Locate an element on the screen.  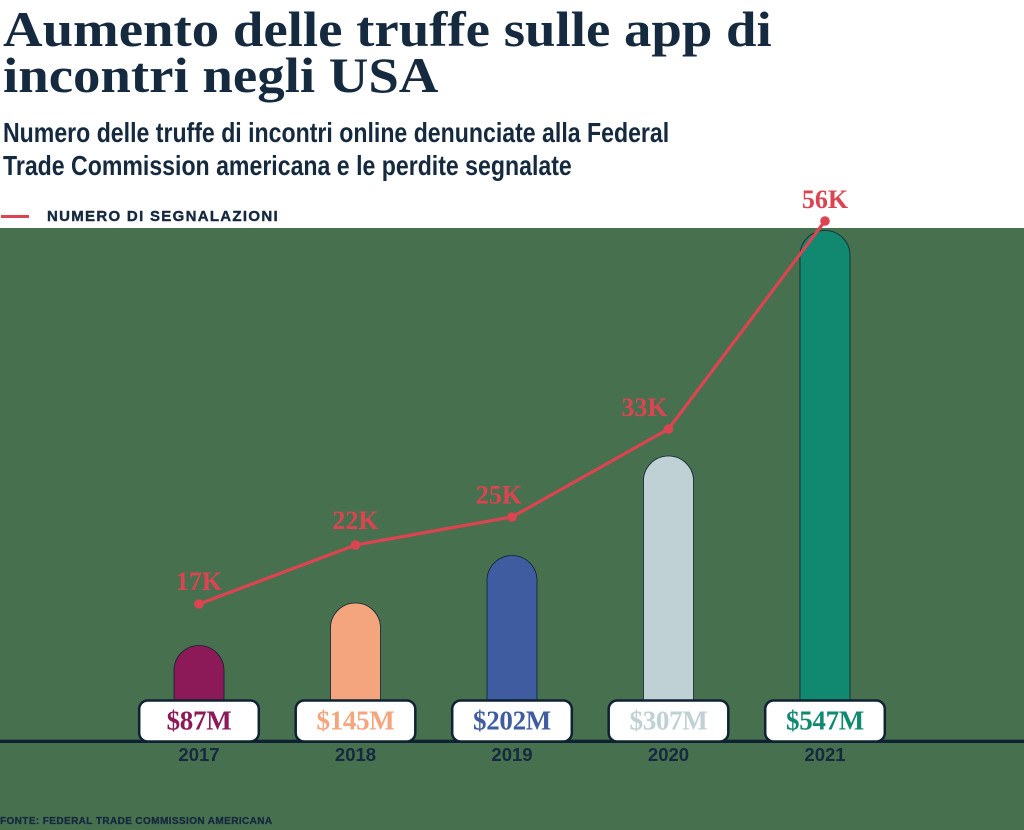
svg-text: 25K is located at coordinates (499, 495).